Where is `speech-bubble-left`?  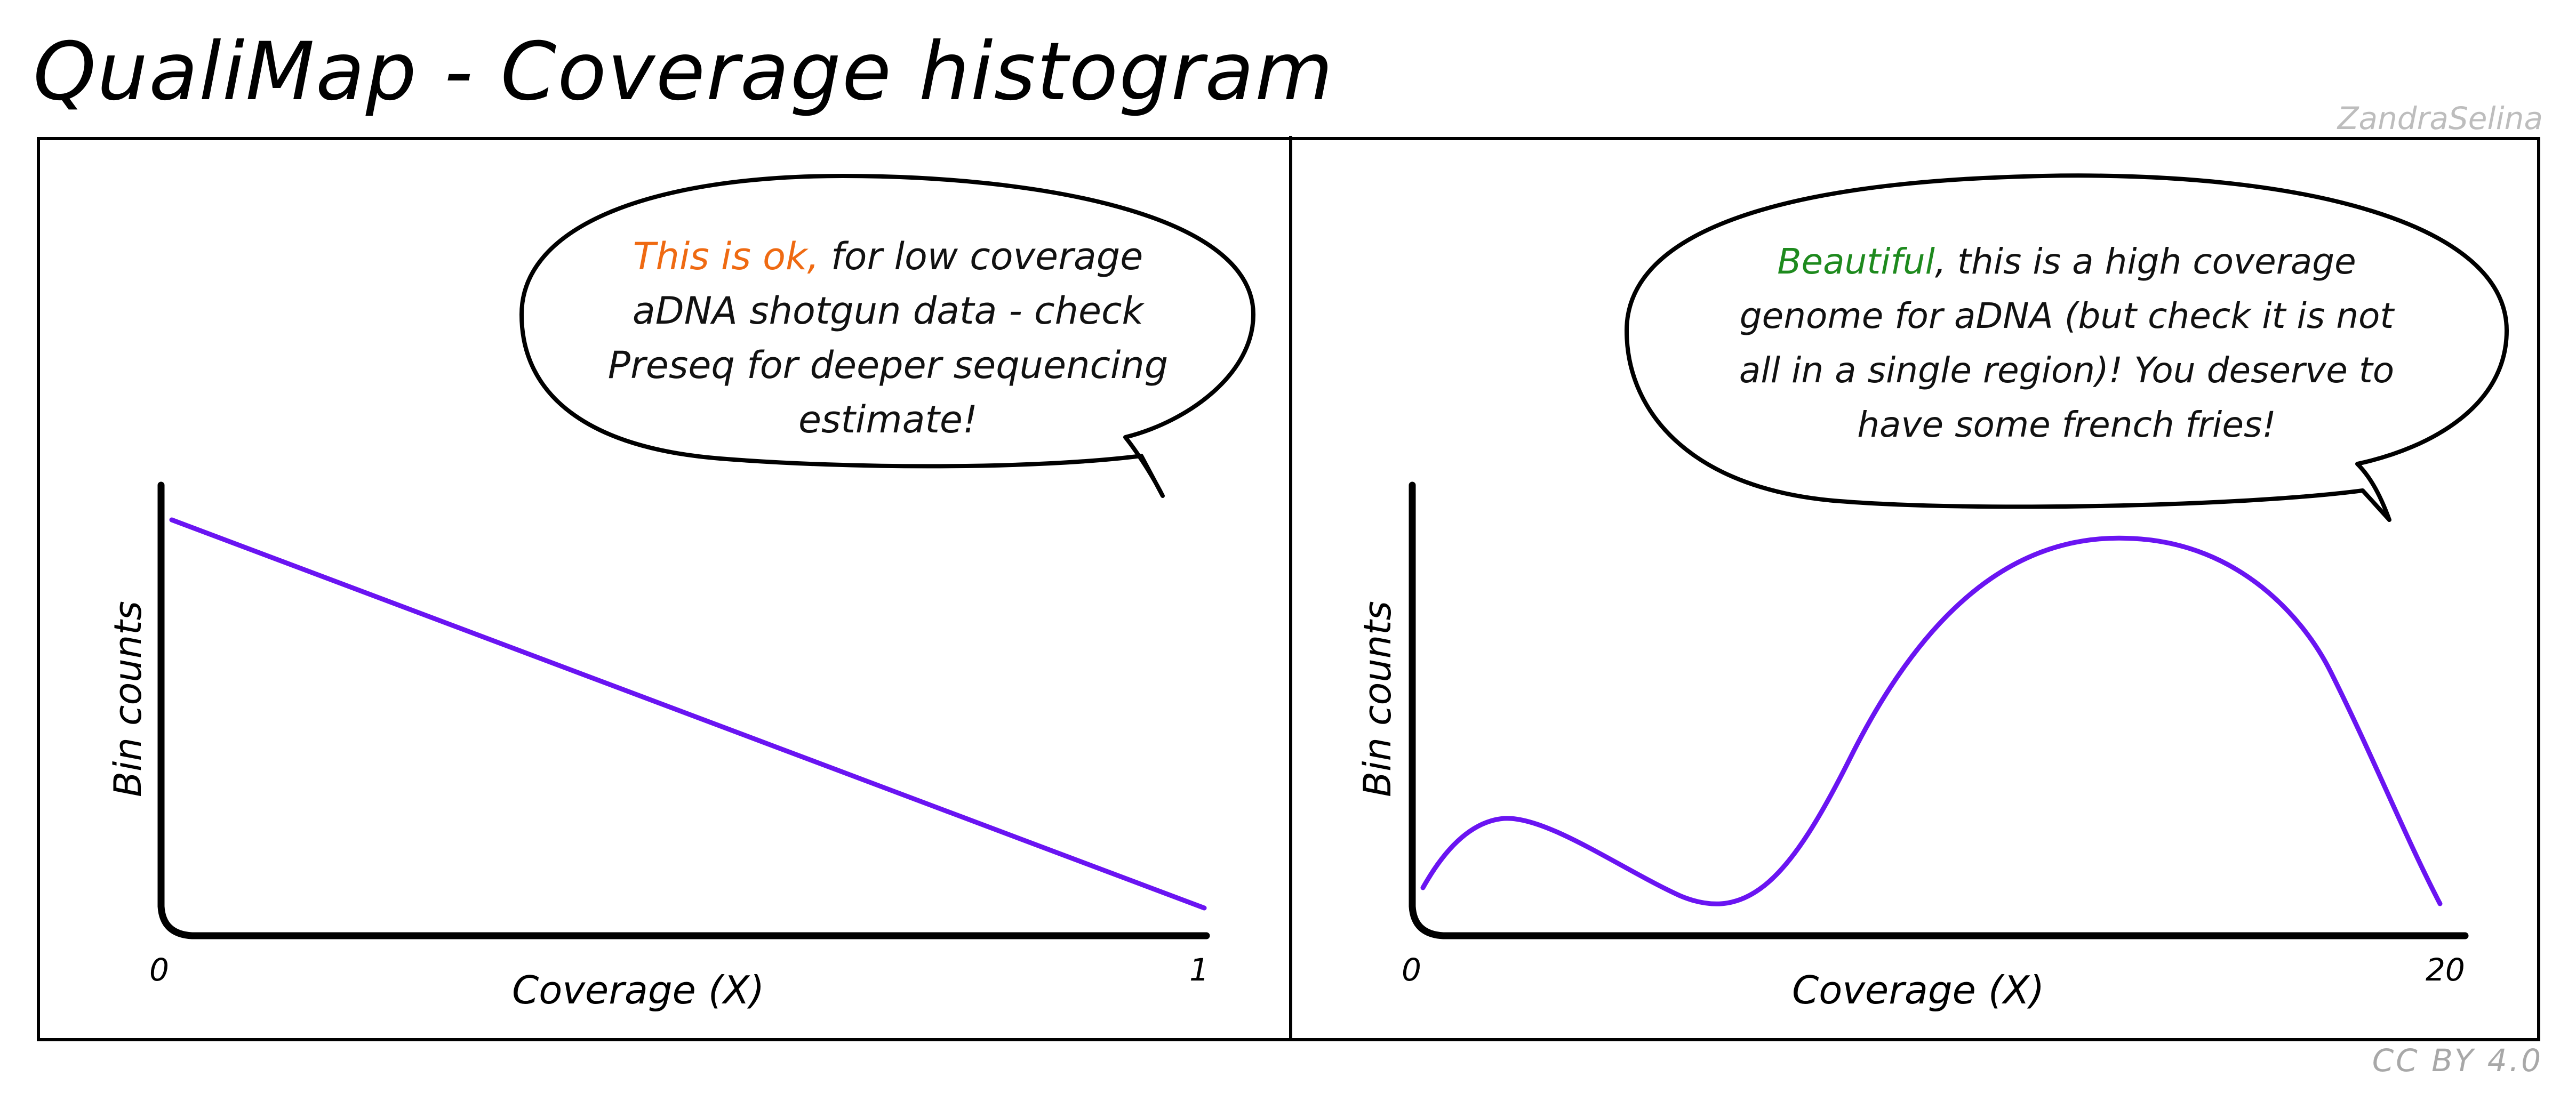 speech-bubble-left is located at coordinates (887, 336).